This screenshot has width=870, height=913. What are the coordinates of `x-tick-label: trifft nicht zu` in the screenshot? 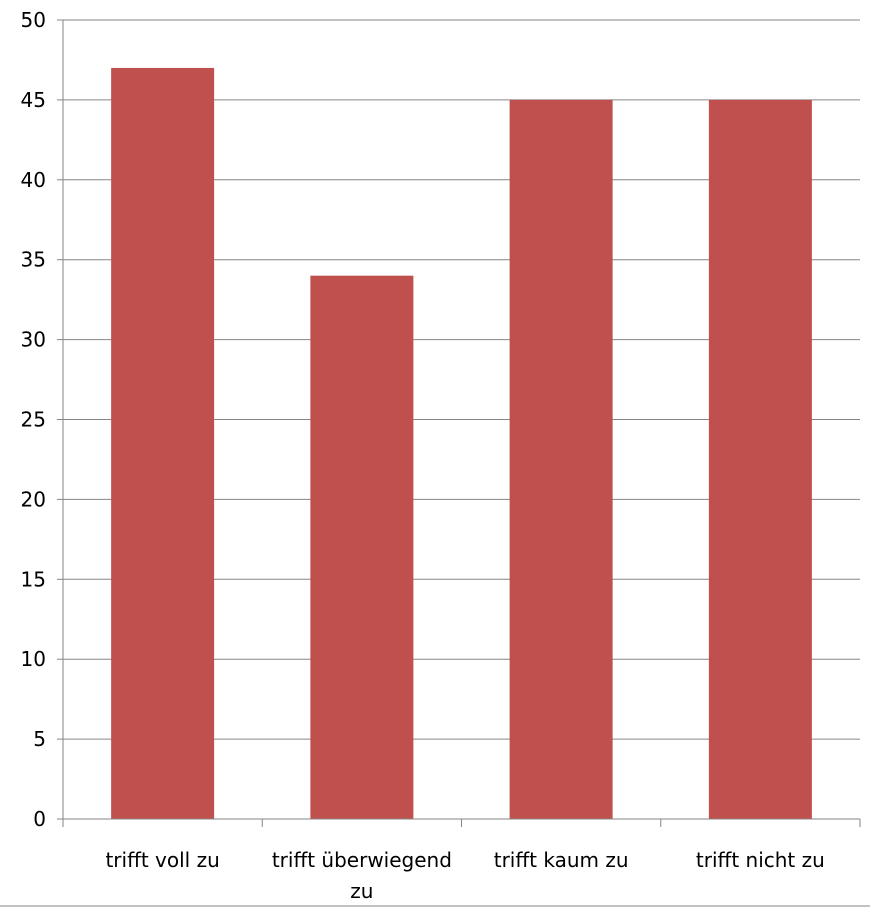 It's located at (760, 860).